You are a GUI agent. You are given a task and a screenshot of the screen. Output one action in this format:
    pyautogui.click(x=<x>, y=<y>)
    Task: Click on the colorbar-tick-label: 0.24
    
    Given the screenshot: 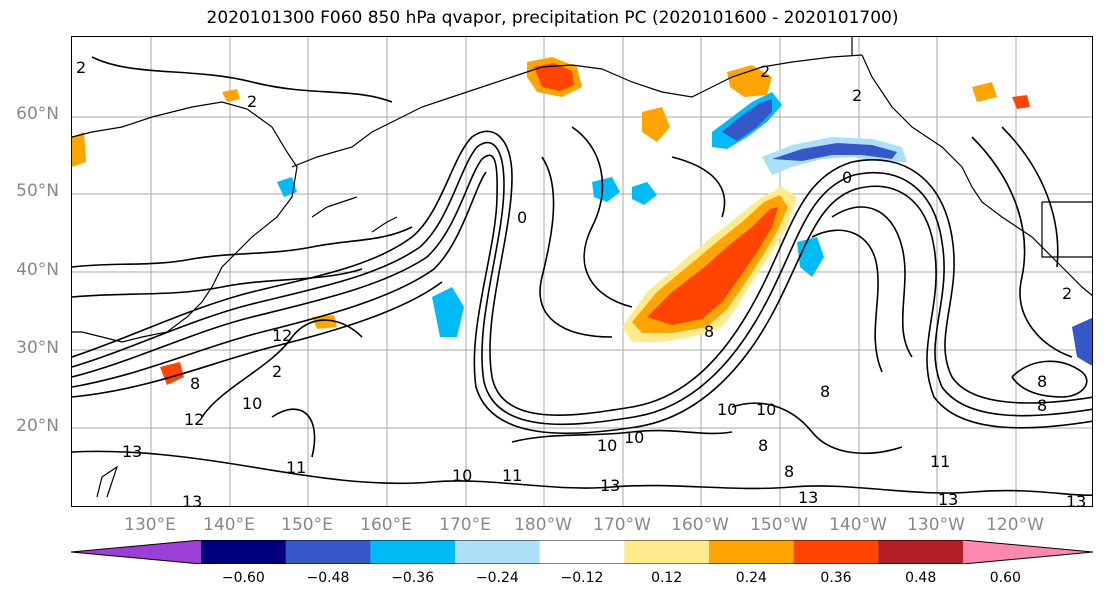 What is the action you would take?
    pyautogui.click(x=751, y=578)
    